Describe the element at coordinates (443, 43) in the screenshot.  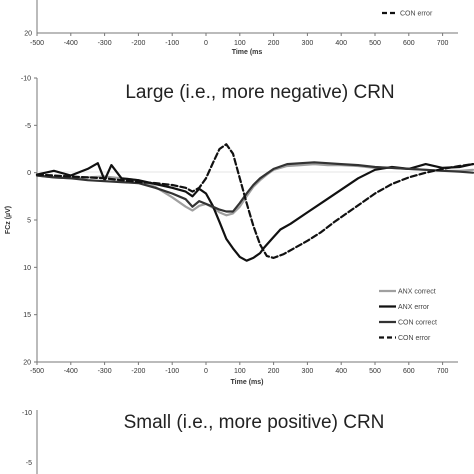
I see `top-x-tick-label: 700` at that location.